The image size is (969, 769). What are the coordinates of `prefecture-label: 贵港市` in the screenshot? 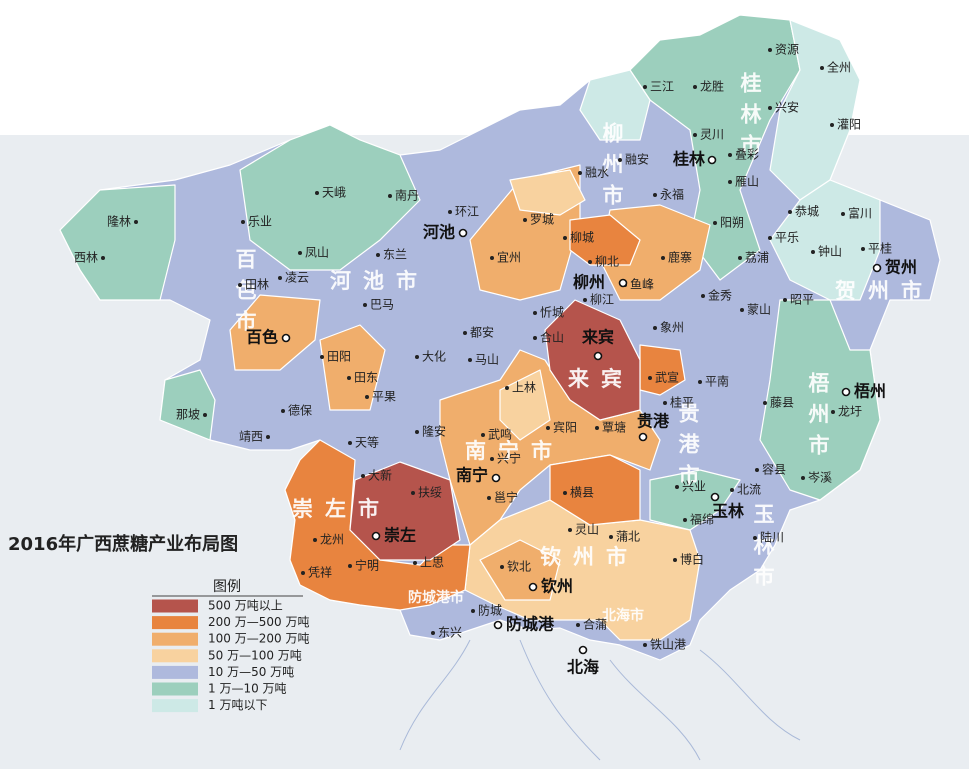 It's located at (688, 448).